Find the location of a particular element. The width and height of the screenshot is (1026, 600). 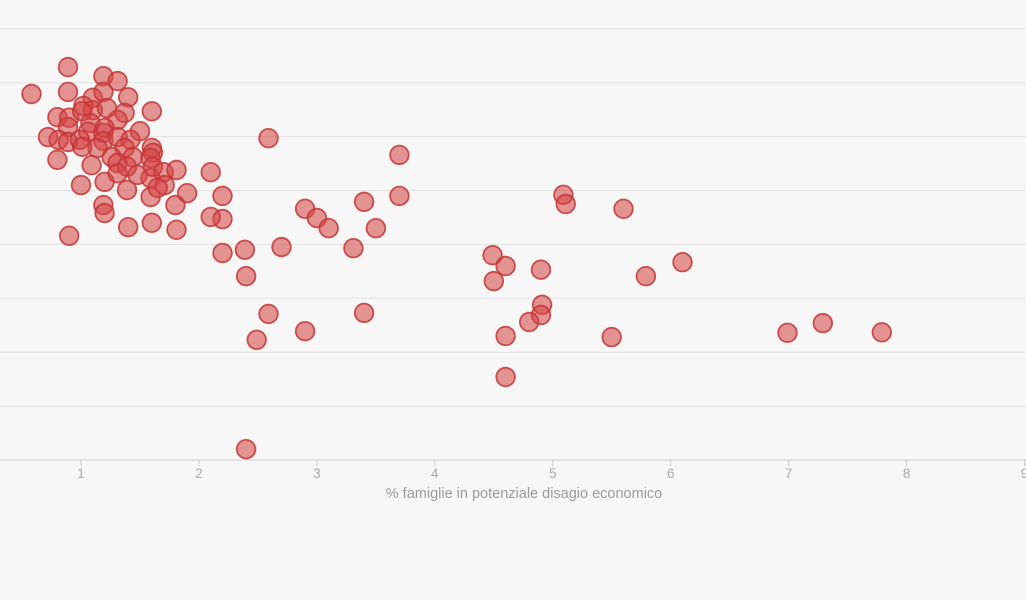

x-tick-label: 9 is located at coordinates (1023, 473).